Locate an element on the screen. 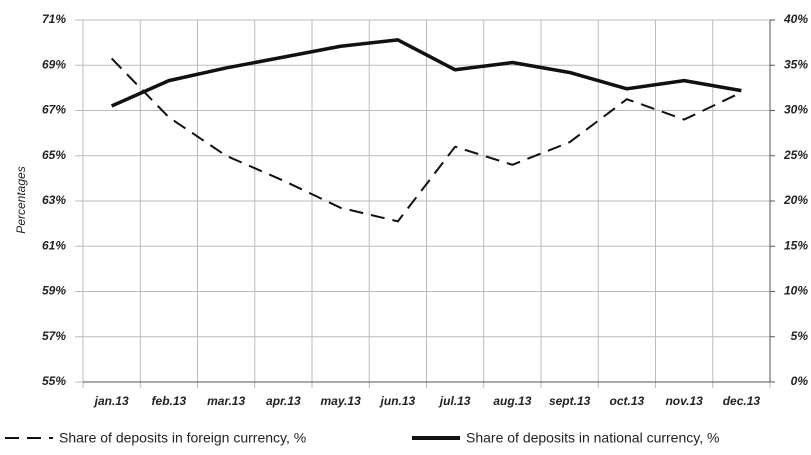 The image size is (811, 455). x-tick-label: feb.13 is located at coordinates (169, 401).